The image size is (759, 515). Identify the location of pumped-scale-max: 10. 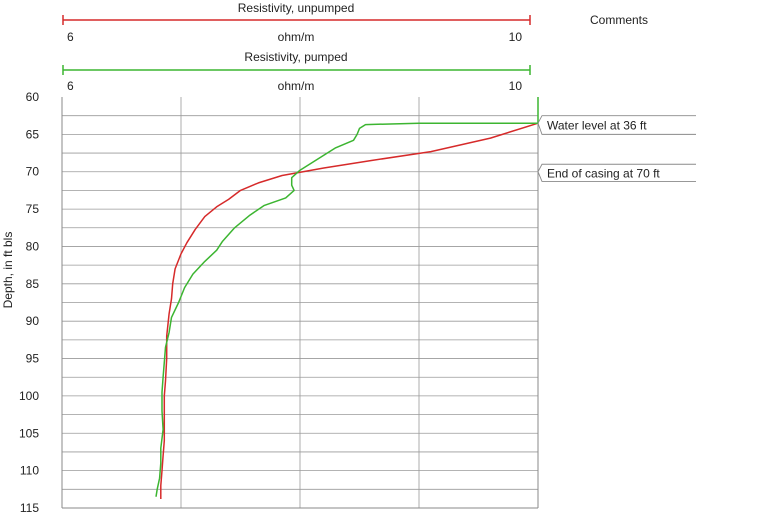
(516, 86).